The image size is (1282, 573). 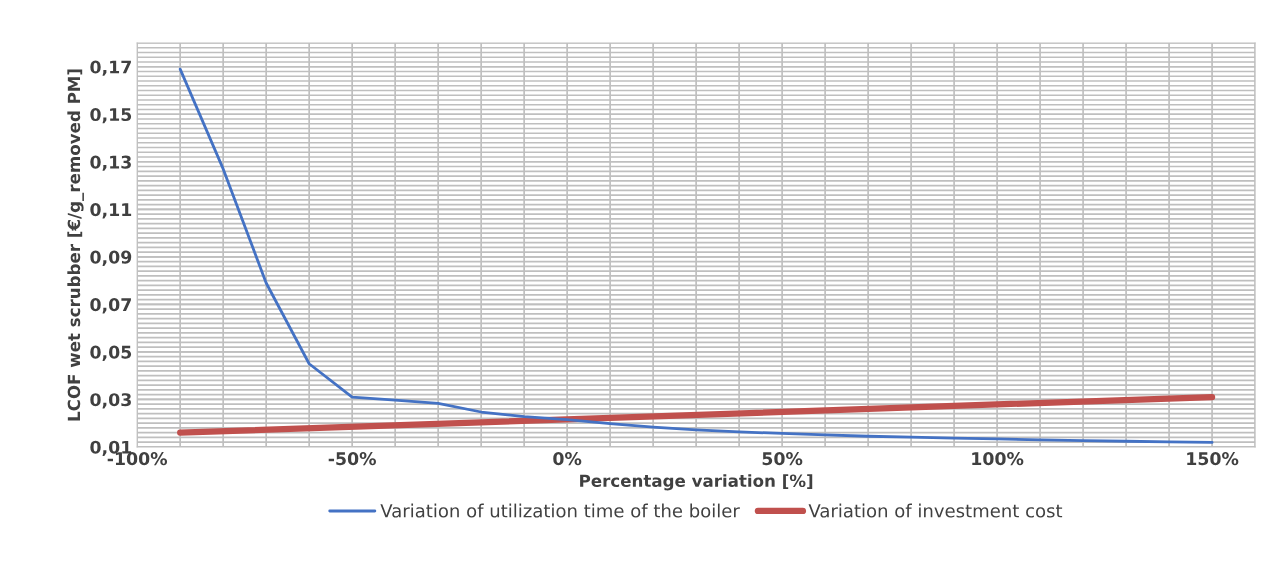 What do you see at coordinates (560, 510) in the screenshot?
I see `legend-label: Variation of utilization time of the boiler` at bounding box center [560, 510].